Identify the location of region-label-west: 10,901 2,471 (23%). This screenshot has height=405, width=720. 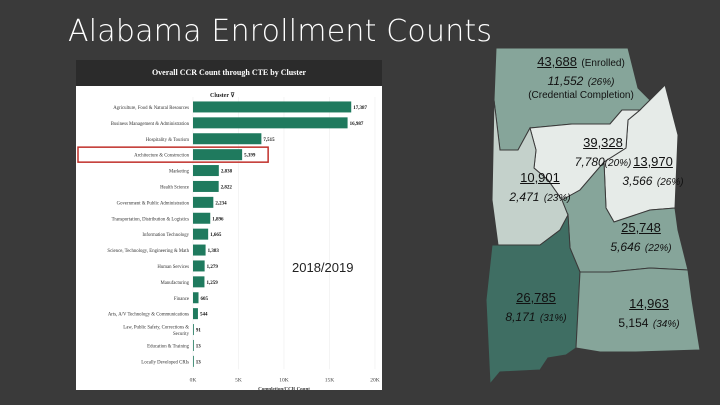
(540, 187).